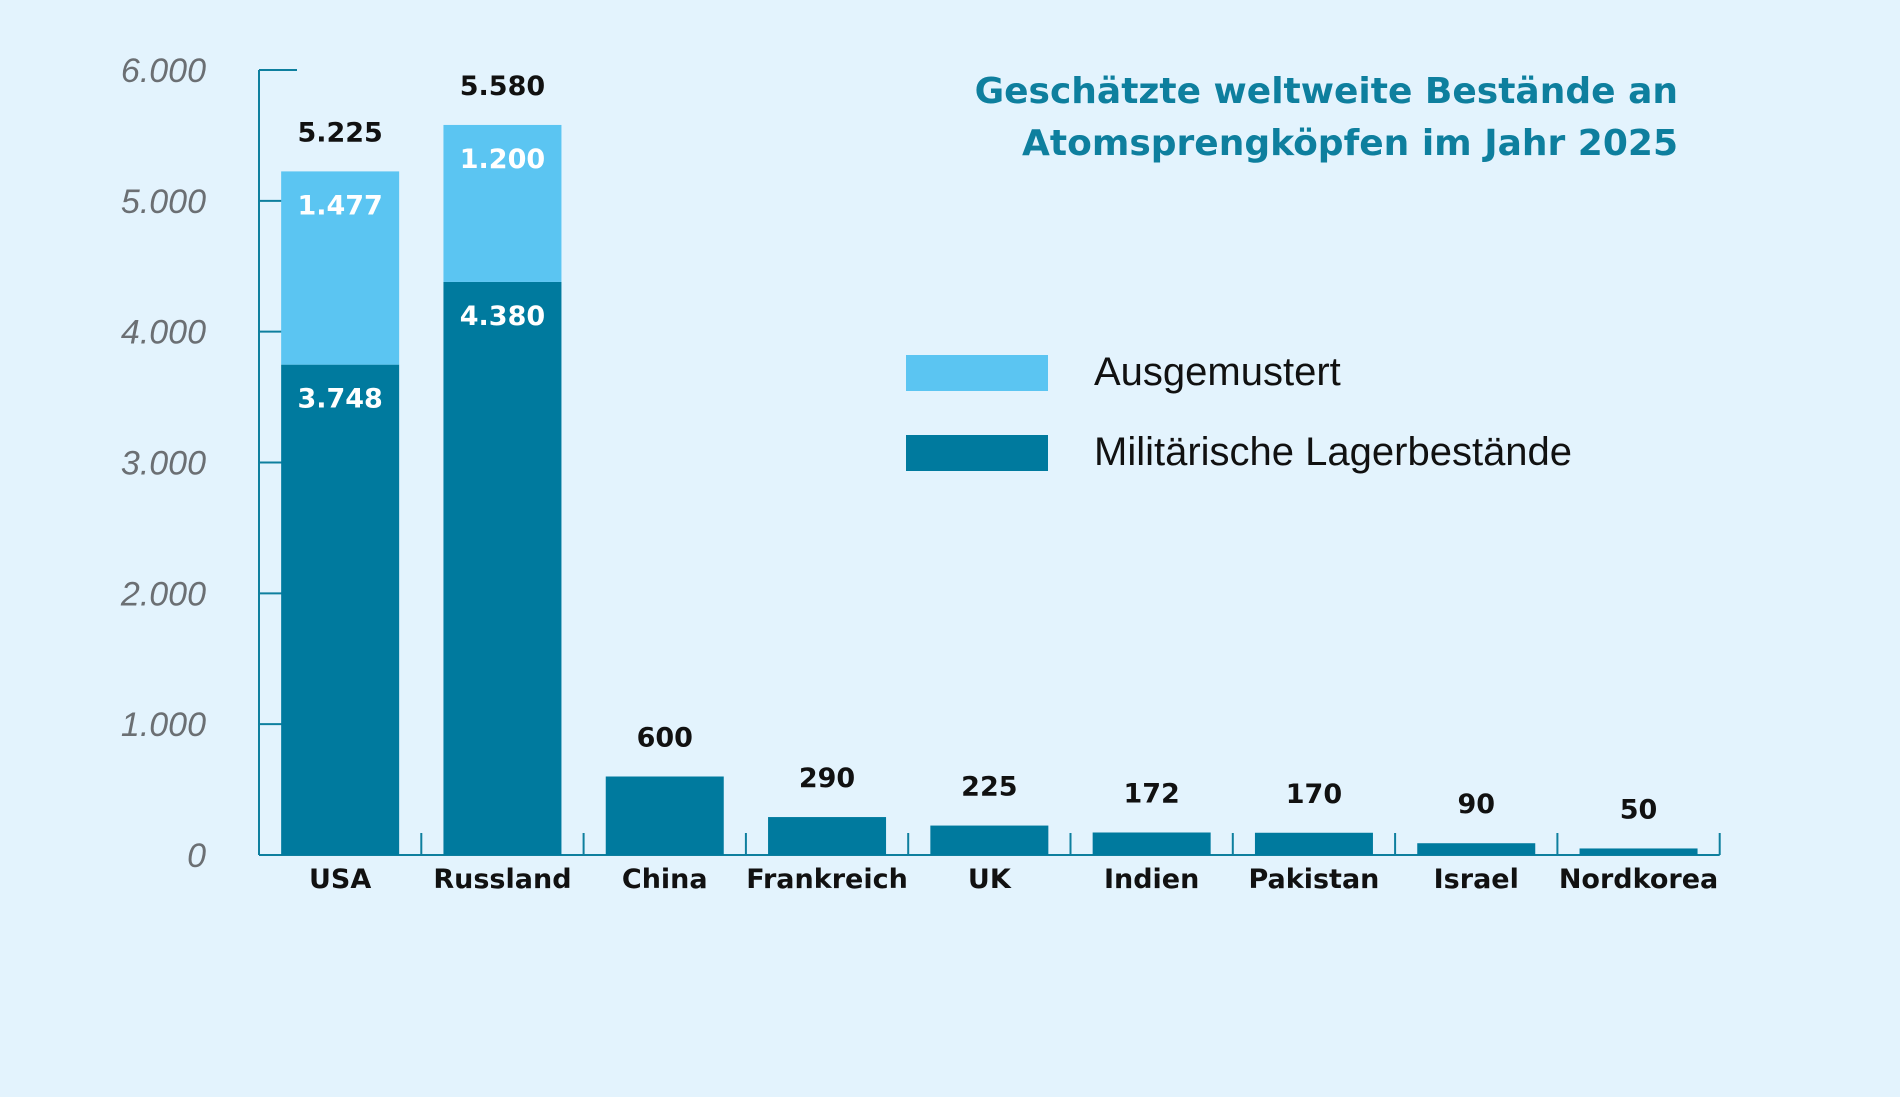  I want to click on y-tick-label: 0, so click(196, 856).